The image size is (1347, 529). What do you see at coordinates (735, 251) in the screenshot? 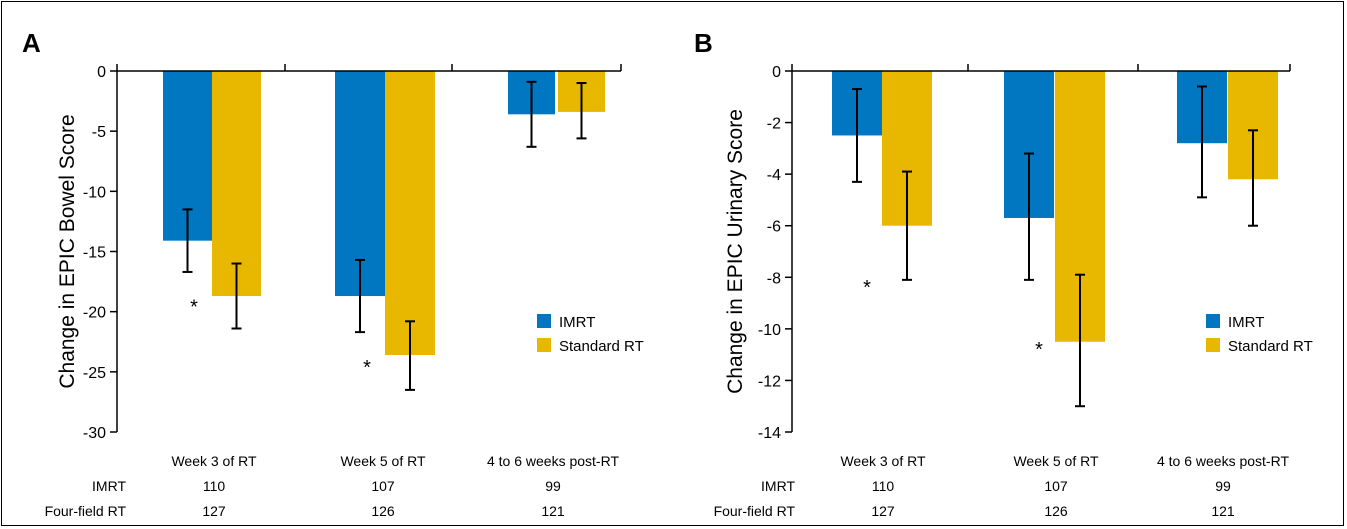
I see `y-axis-label: Change in EPIC Urinary Score` at bounding box center [735, 251].